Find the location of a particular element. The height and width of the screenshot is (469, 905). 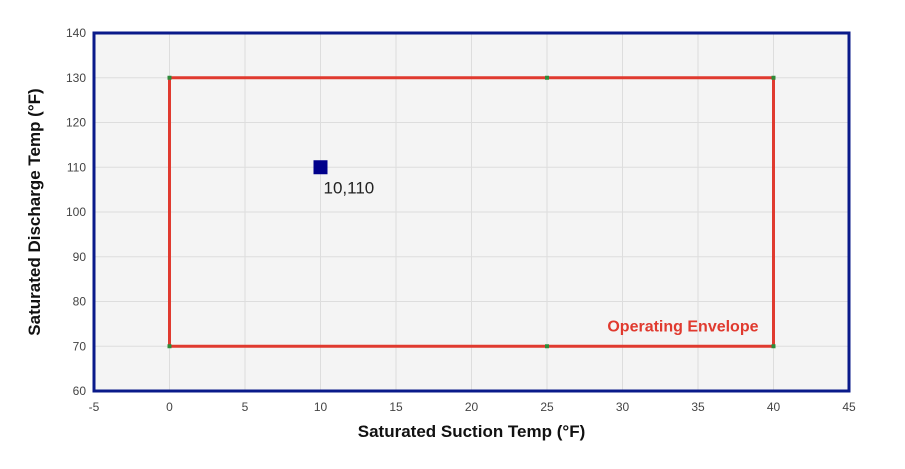

y-axis-ticks: 60 70 80 90 100 110 120 130 140 is located at coordinates (76, 212).